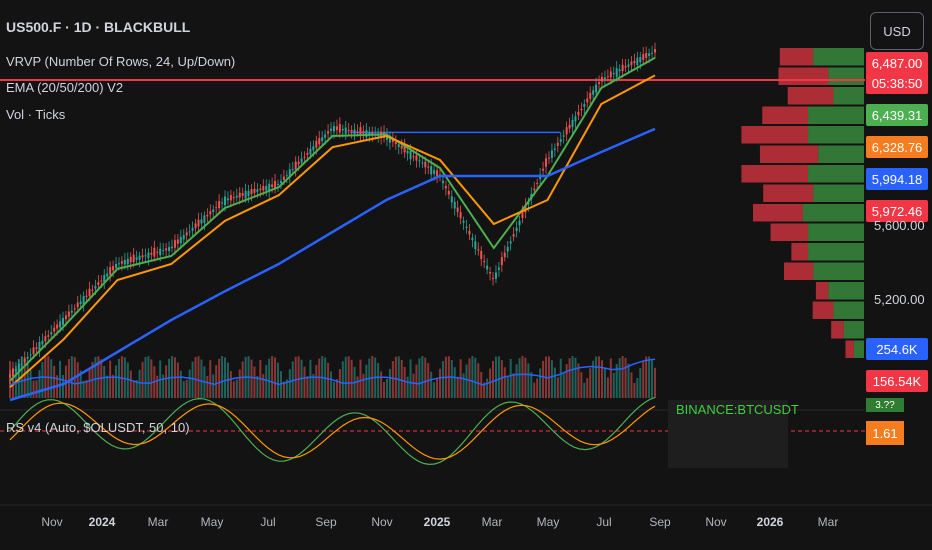 The width and height of the screenshot is (932, 550). Describe the element at coordinates (102, 522) in the screenshot. I see `x-axis-label-1: 2024` at that location.